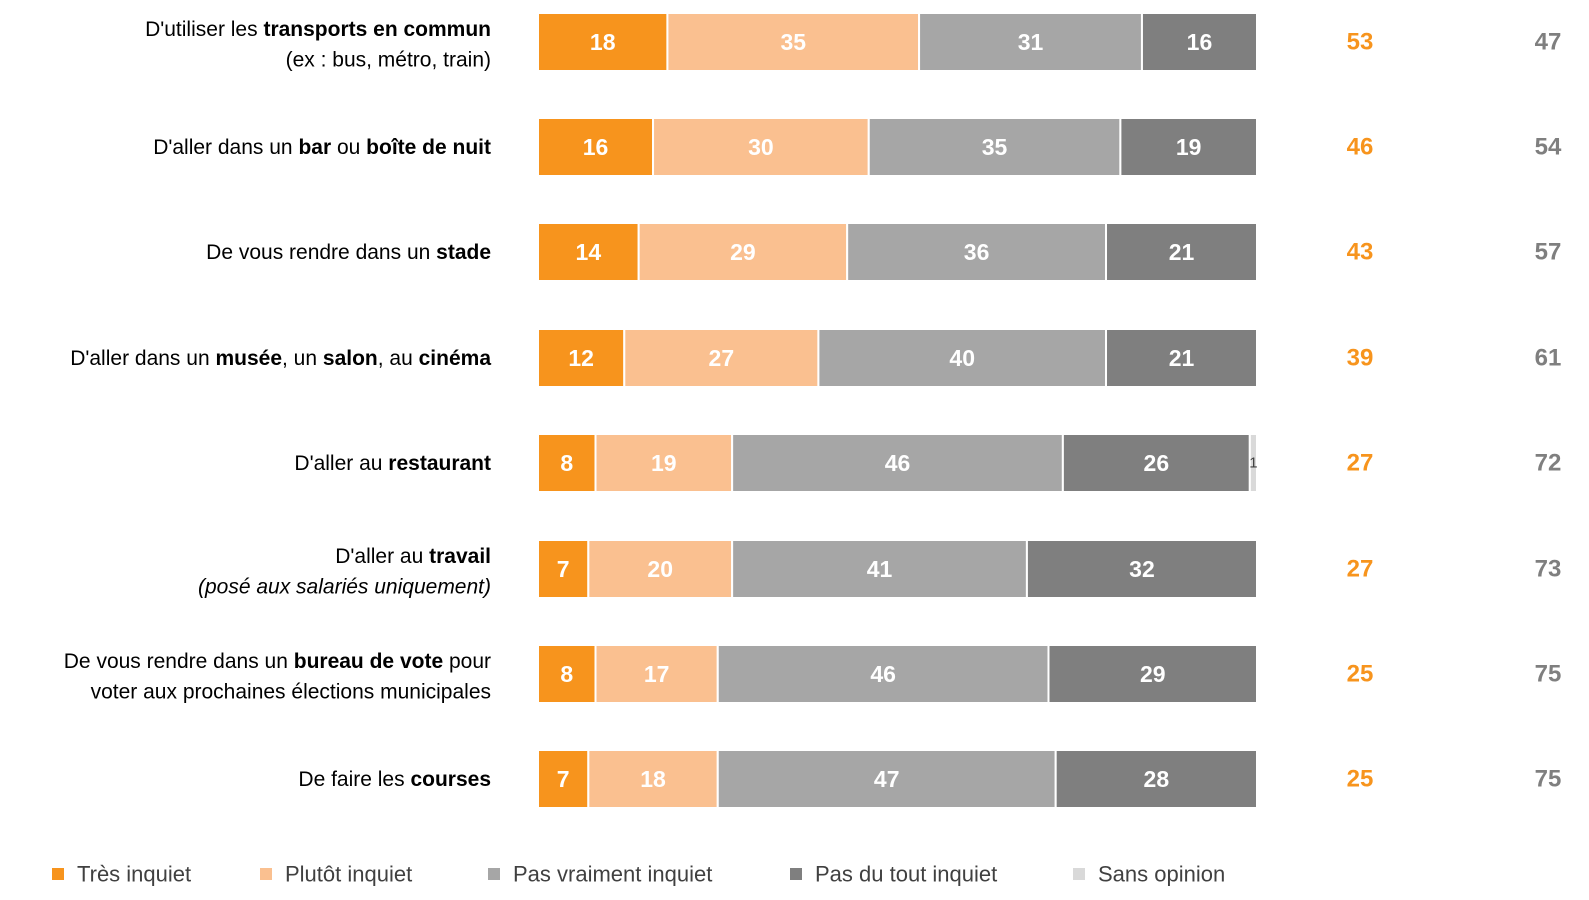 The height and width of the screenshot is (900, 1589). I want to click on category-label: D'aller dans un bar ou boîte de nuit, so click(322, 147).